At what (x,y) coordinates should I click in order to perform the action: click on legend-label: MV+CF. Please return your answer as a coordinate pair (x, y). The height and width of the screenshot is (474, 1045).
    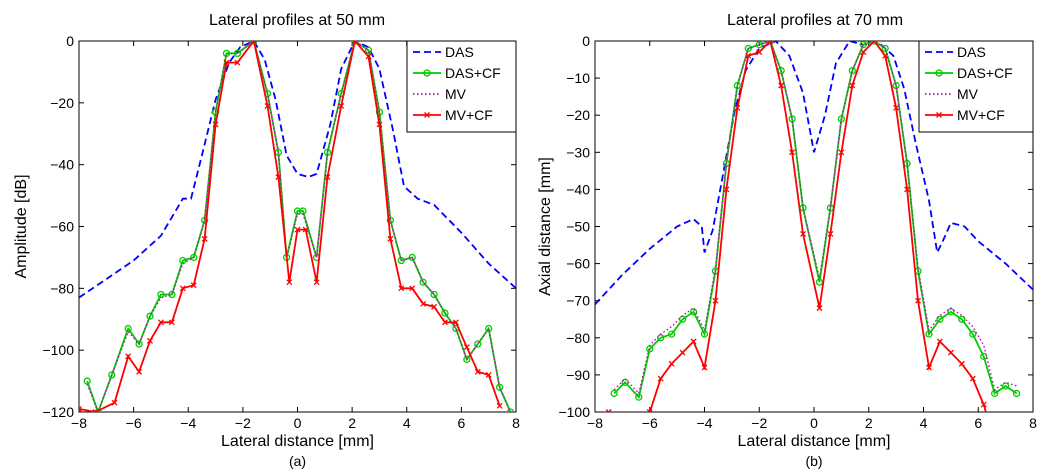
    Looking at the image, I should click on (469, 115).